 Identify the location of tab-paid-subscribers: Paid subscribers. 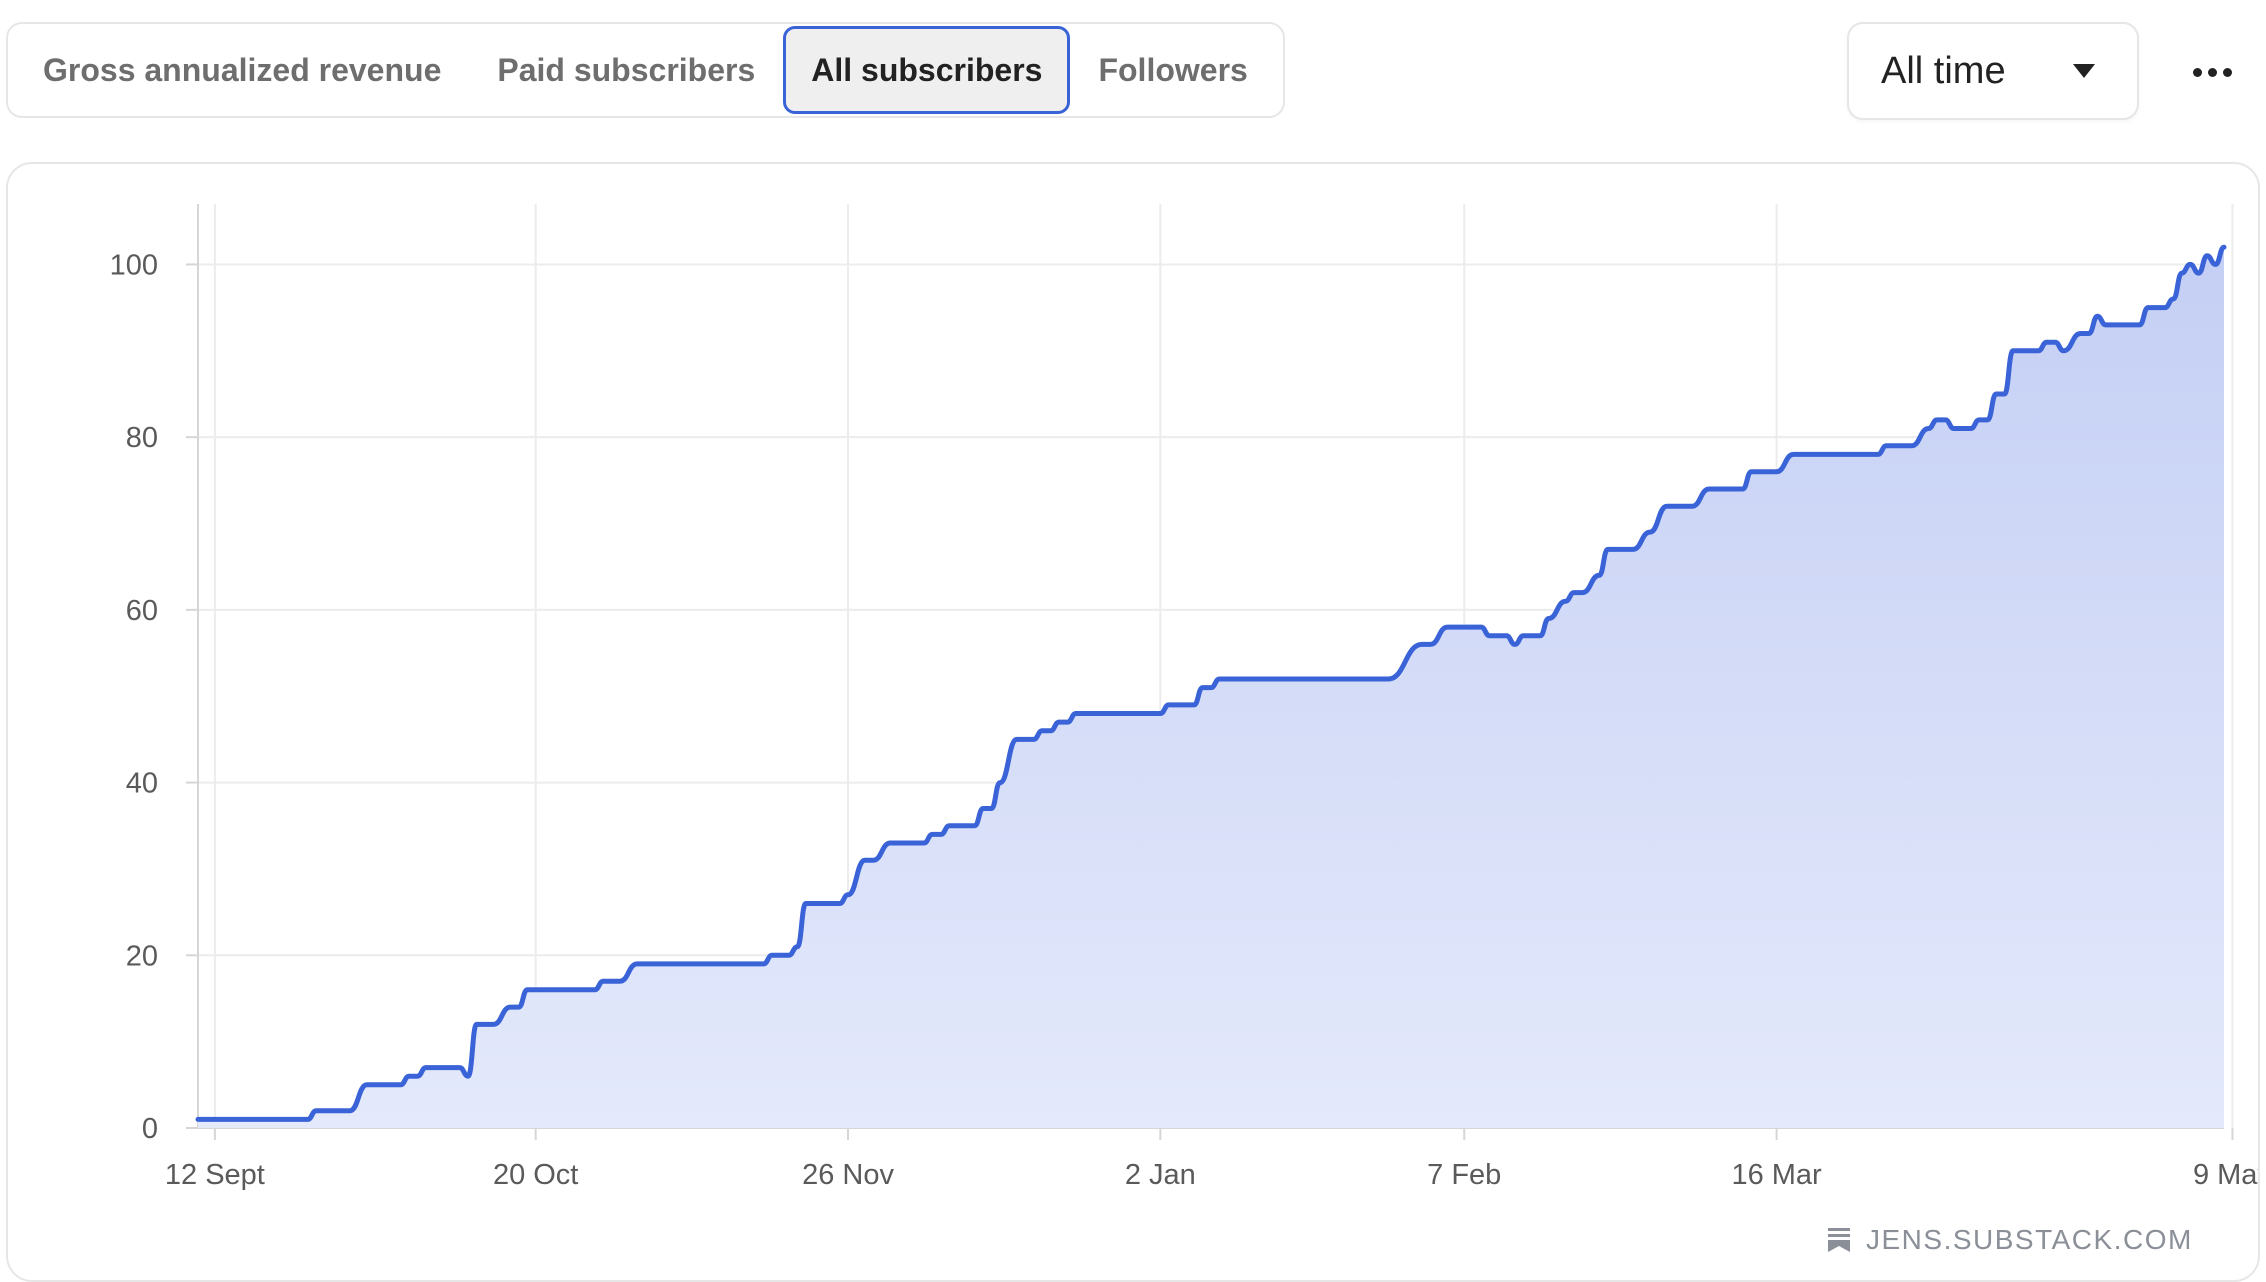
(626, 69).